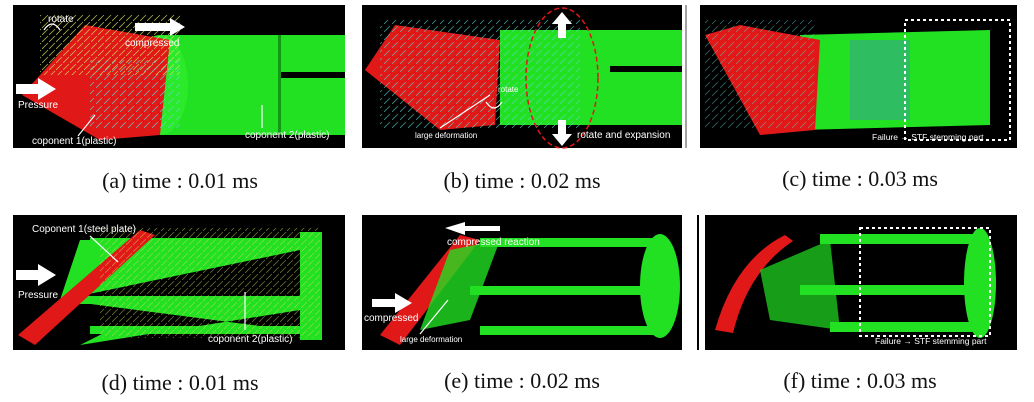  Describe the element at coordinates (859, 380) in the screenshot. I see `caption: (f) time : 0.03 ms` at that location.